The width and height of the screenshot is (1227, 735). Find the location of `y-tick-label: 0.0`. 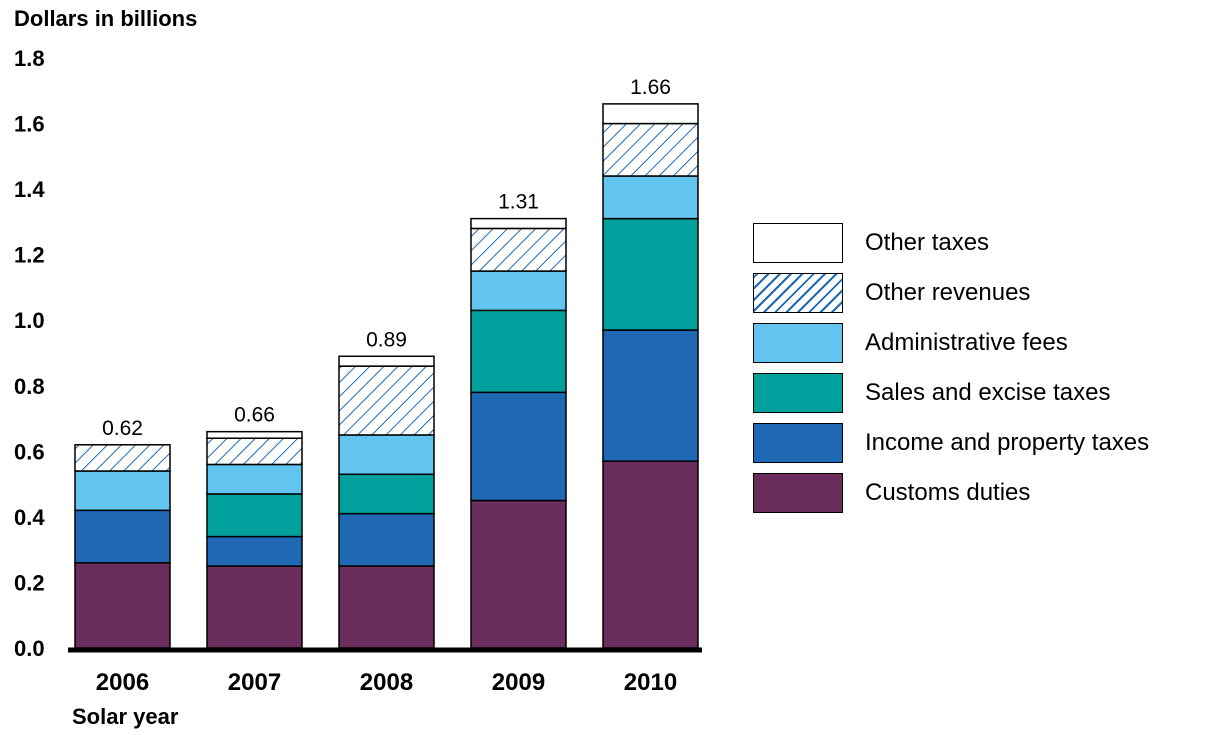

y-tick-label: 0.0 is located at coordinates (29, 648).